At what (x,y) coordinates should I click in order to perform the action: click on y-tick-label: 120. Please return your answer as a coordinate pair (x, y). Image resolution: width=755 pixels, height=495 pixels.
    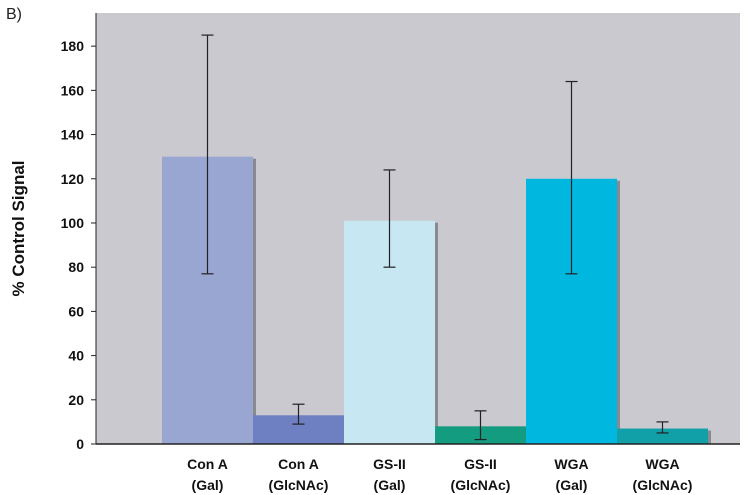
    Looking at the image, I should click on (73, 179).